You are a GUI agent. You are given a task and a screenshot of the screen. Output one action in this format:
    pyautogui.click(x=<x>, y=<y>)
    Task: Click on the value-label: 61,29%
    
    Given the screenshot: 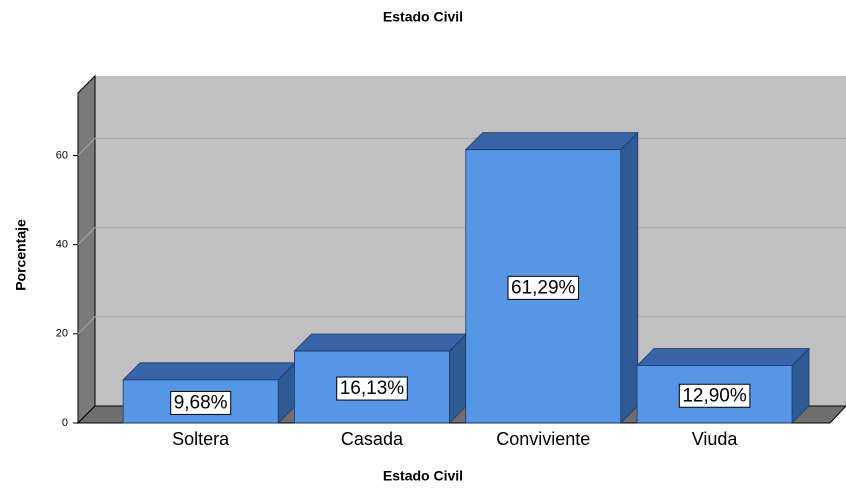 What is the action you would take?
    pyautogui.click(x=543, y=287)
    